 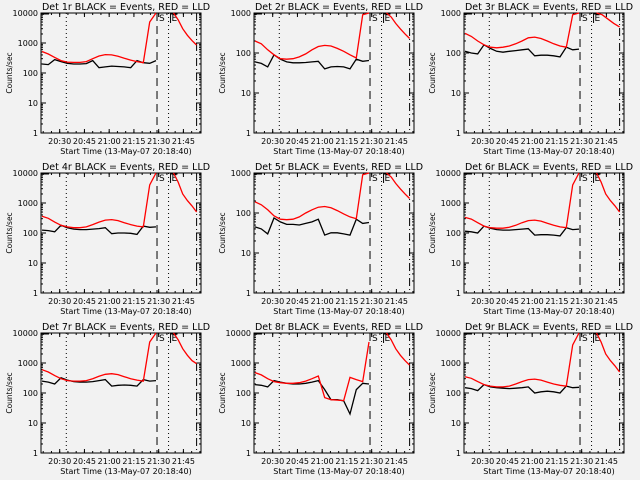 I want to click on panel-title: Det 7r BLACK = Events, RED = LLD, so click(x=126, y=327).